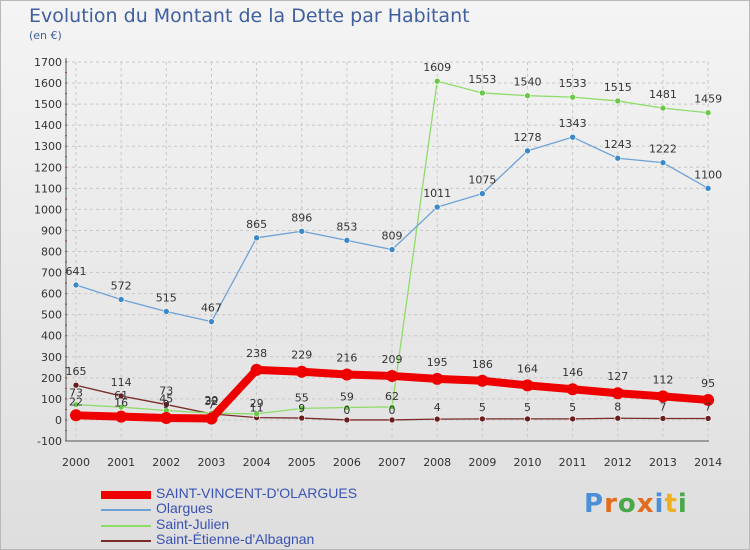 The height and width of the screenshot is (550, 750). Describe the element at coordinates (392, 359) in the screenshot. I see `data-label: 209` at that location.